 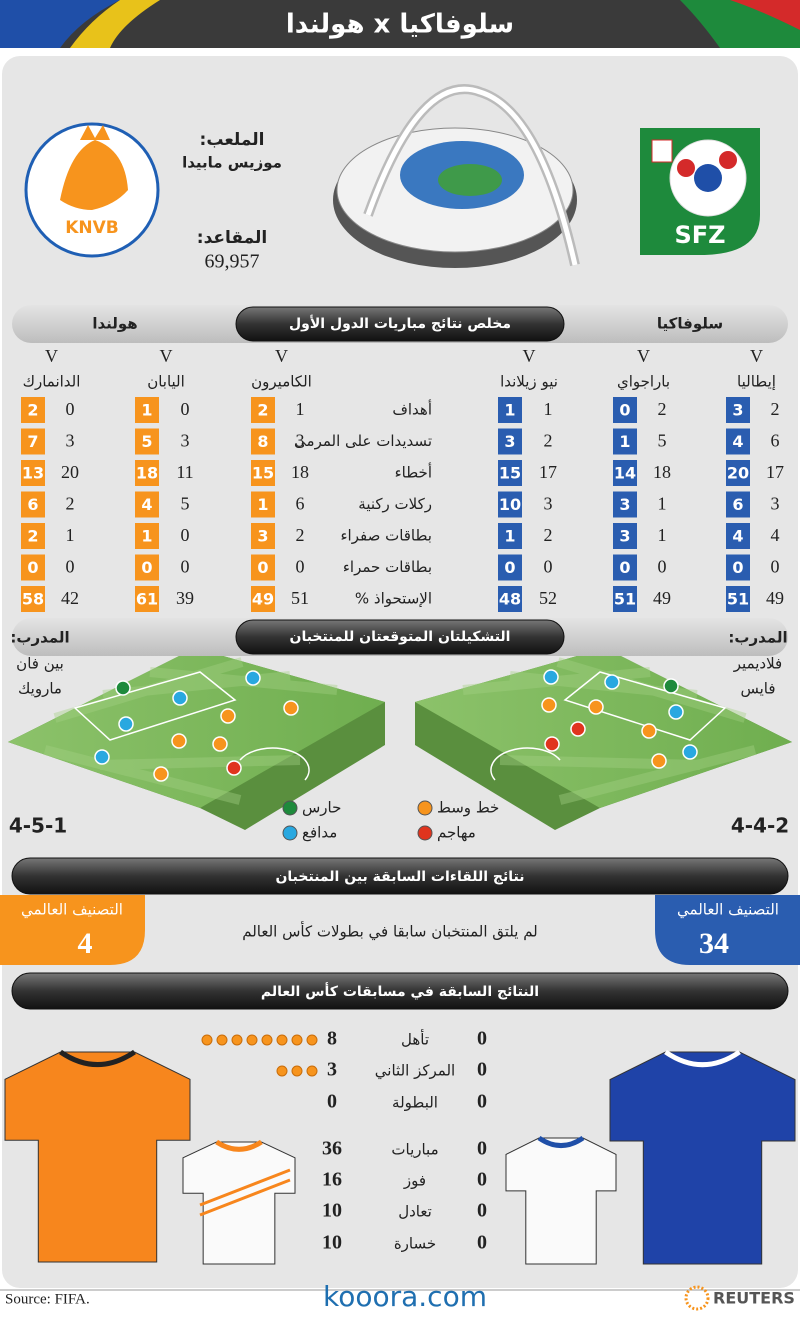 What do you see at coordinates (70, 472) in the screenshot?
I see `opponent-stat: 20` at bounding box center [70, 472].